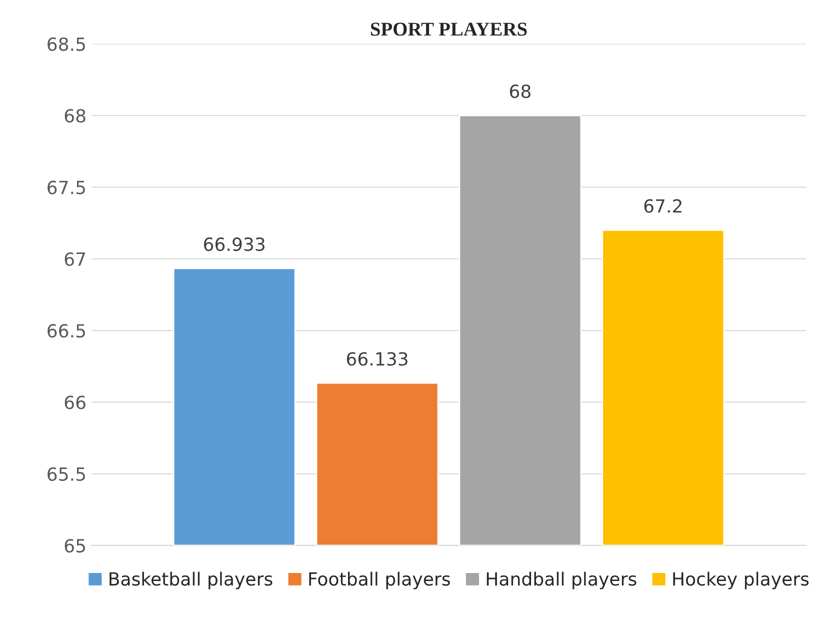  What do you see at coordinates (191, 581) in the screenshot?
I see `legend-label: Basketball players` at bounding box center [191, 581].